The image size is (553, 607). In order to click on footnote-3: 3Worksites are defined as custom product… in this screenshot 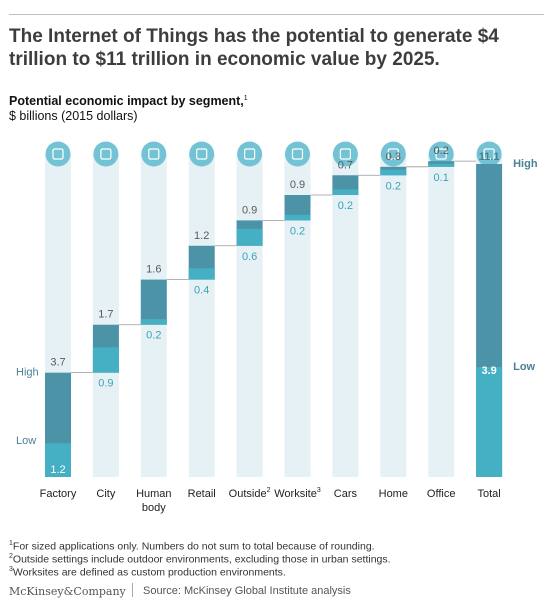, I will do `click(147, 571)`.